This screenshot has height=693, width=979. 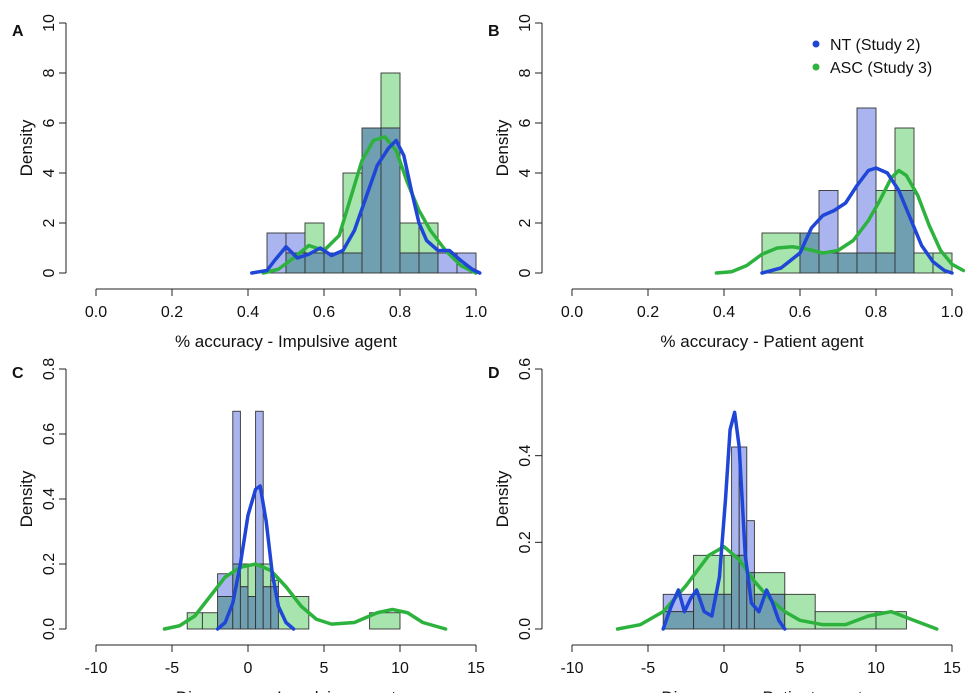 What do you see at coordinates (494, 373) in the screenshot?
I see `panel-d-letter: D` at bounding box center [494, 373].